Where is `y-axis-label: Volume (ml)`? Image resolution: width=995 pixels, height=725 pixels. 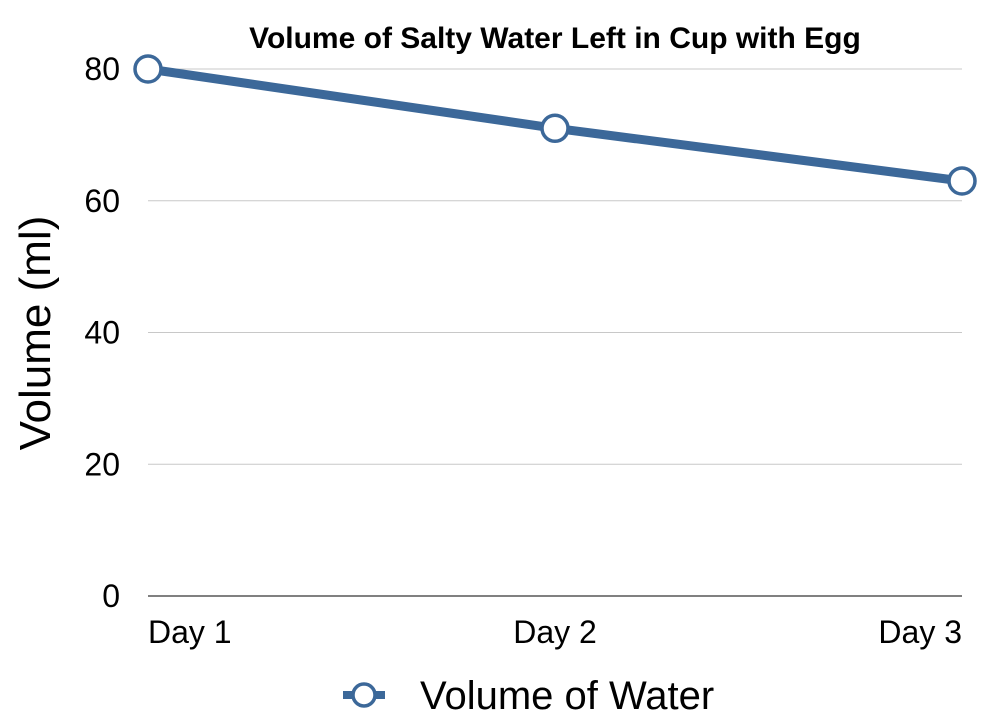
y-axis-label: Volume (ml) is located at coordinates (35, 333).